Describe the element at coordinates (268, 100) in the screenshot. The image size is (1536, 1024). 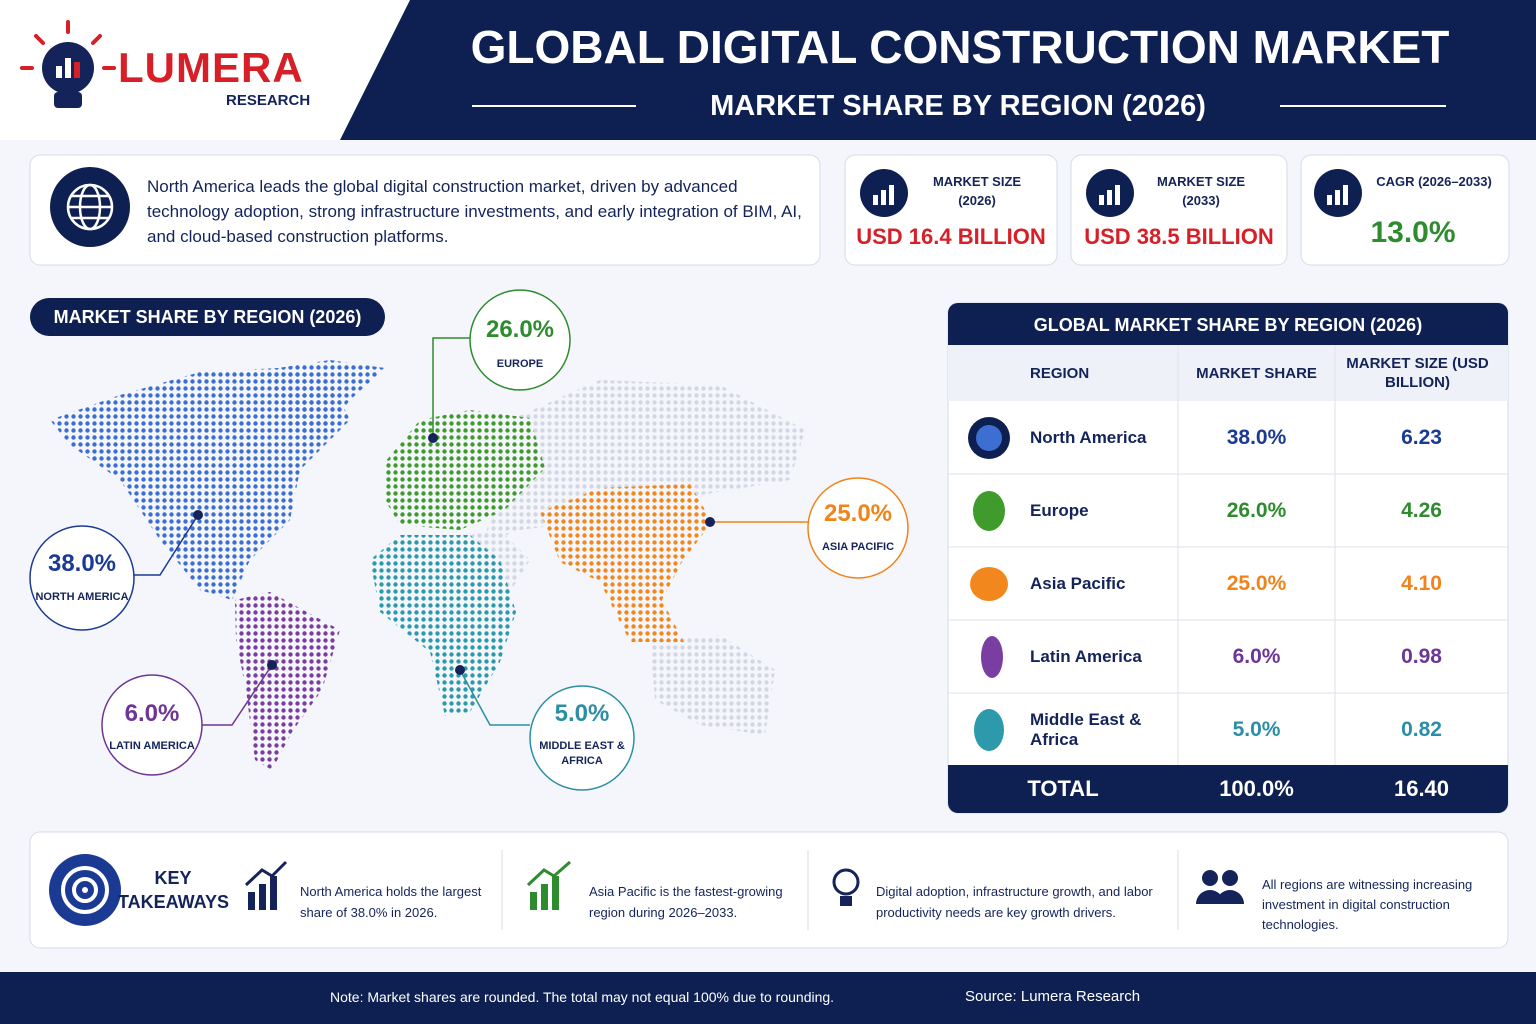
I see `brand-sub: RESEARCH` at that location.